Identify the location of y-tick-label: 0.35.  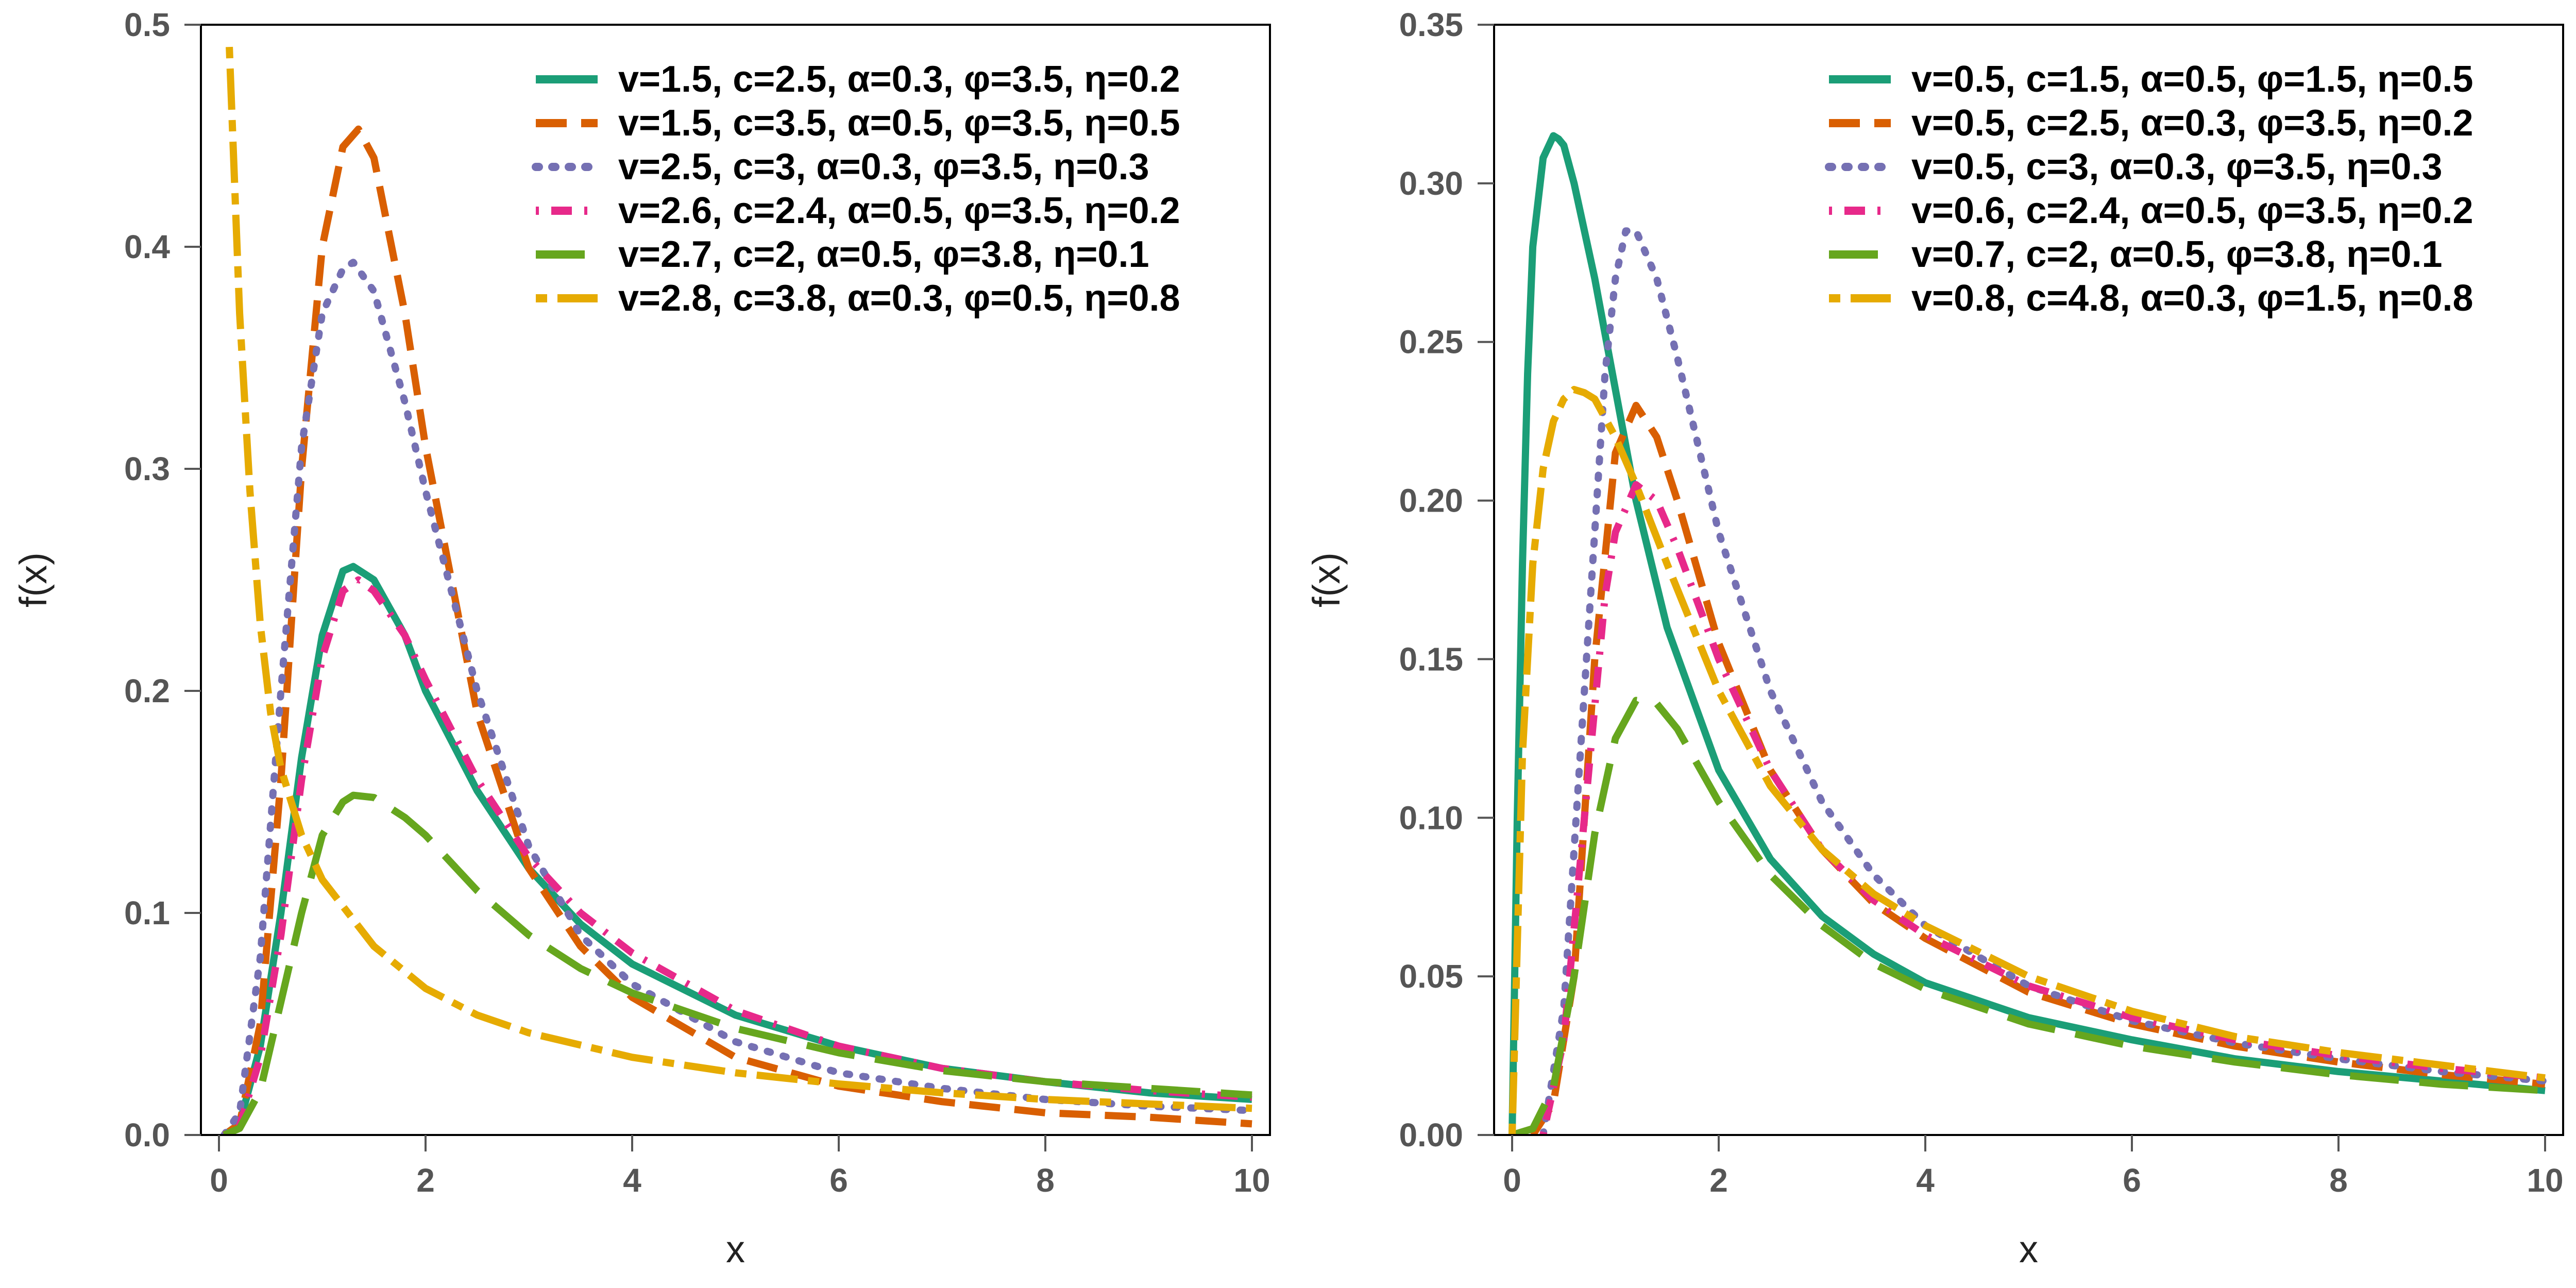
(1431, 24).